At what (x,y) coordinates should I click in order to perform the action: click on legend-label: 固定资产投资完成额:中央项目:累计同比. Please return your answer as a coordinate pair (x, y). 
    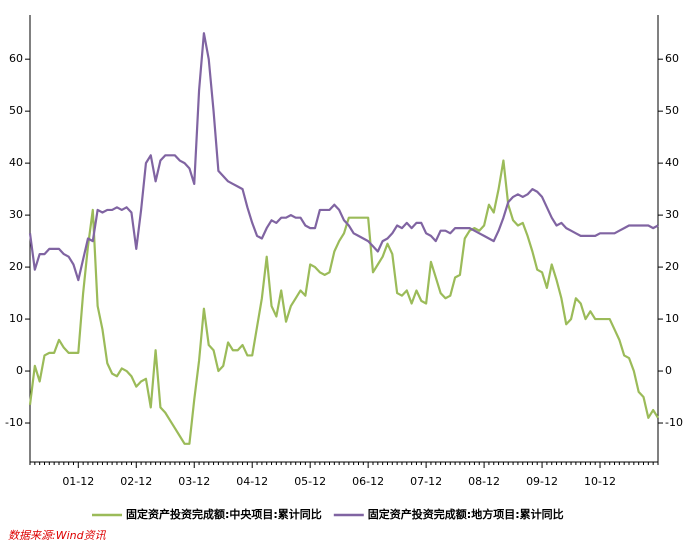
    Looking at the image, I should click on (224, 514).